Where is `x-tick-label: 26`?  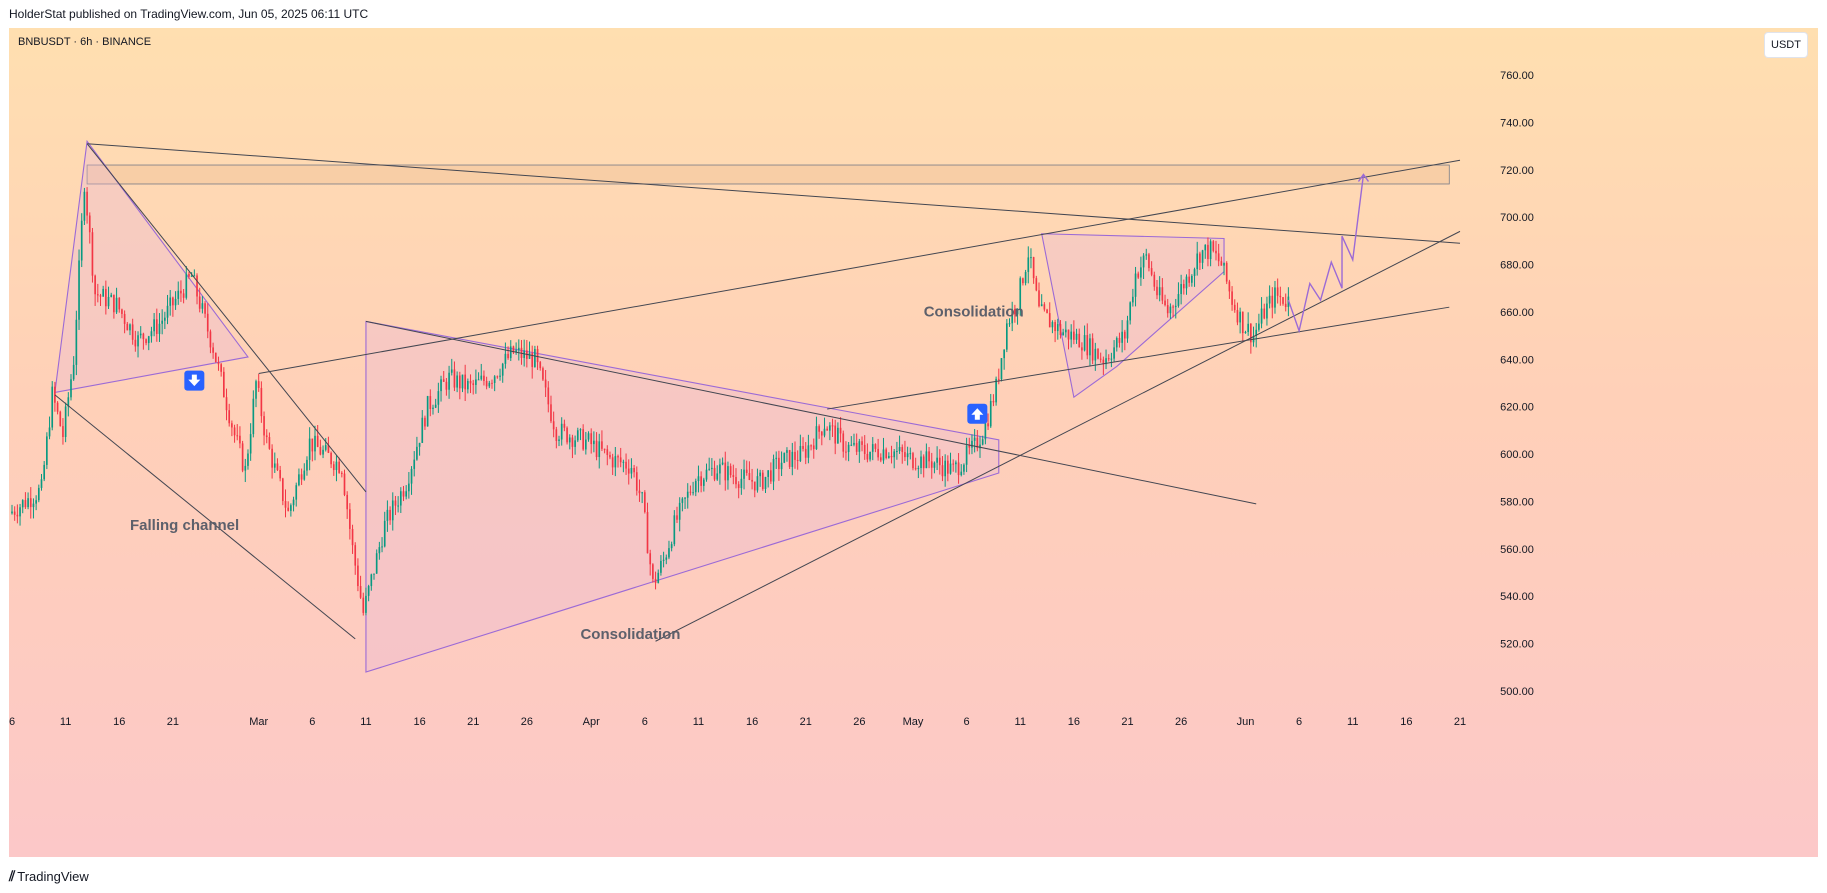 x-tick-label: 26 is located at coordinates (527, 722).